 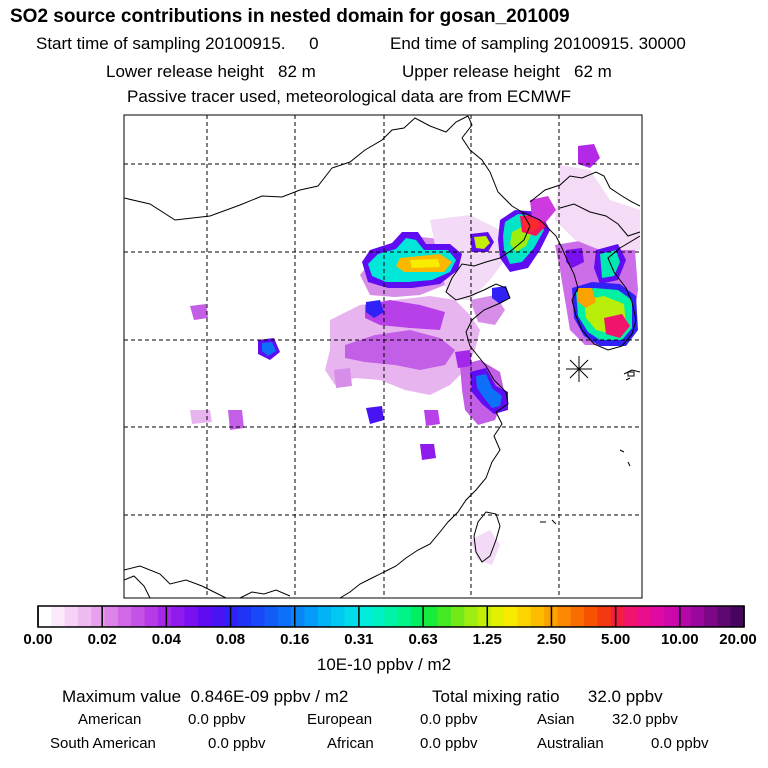 I want to click on max-value-label: Maximum value, so click(x=122, y=696).